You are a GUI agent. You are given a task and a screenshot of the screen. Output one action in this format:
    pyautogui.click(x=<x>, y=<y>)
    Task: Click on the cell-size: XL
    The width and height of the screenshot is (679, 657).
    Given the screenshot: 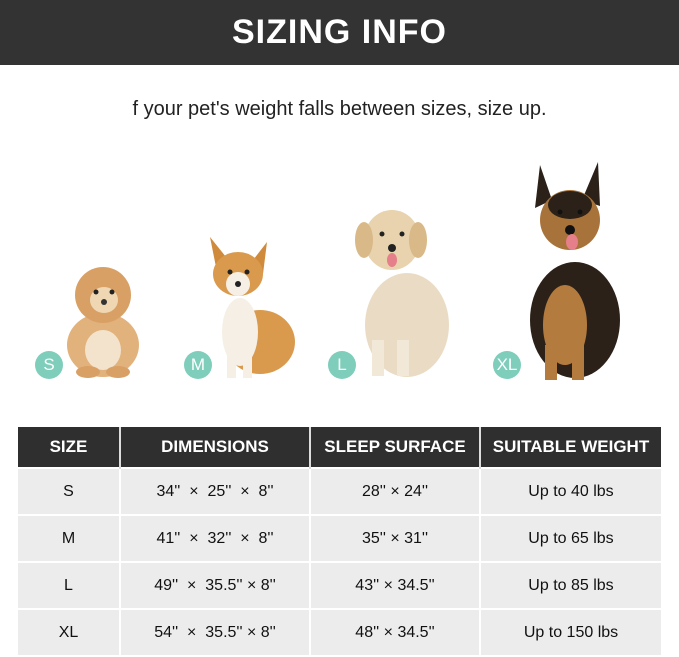 What is the action you would take?
    pyautogui.click(x=69, y=631)
    